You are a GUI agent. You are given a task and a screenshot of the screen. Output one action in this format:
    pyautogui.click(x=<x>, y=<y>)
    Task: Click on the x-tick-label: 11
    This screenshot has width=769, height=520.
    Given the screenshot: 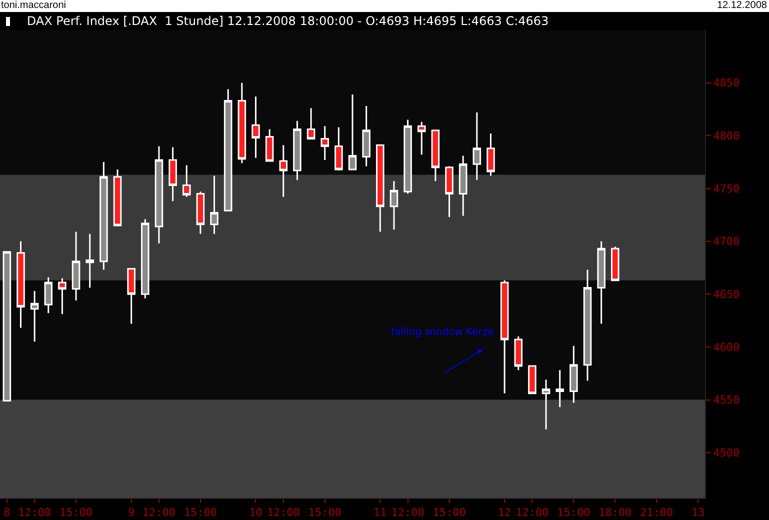 What is the action you would take?
    pyautogui.click(x=380, y=513)
    